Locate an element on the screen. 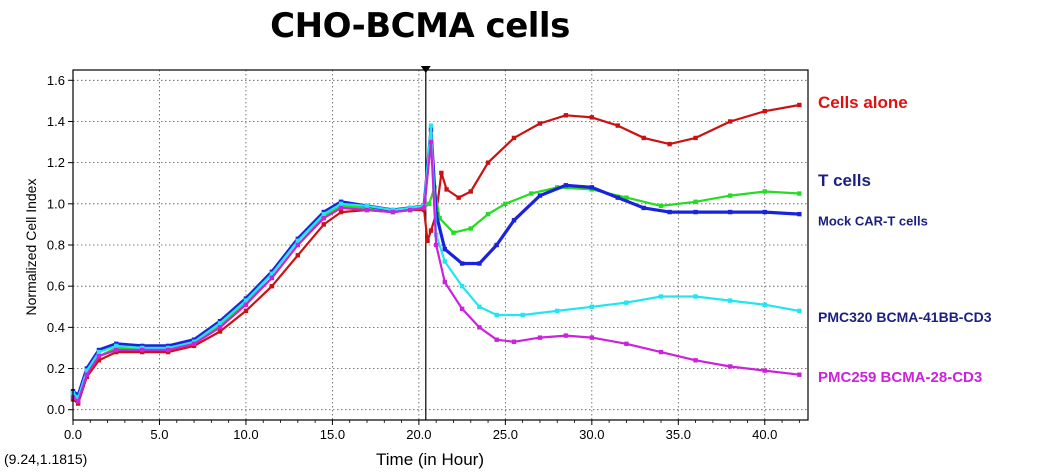 The width and height of the screenshot is (1045, 472). y-tick-label: 0.4 is located at coordinates (56, 327).